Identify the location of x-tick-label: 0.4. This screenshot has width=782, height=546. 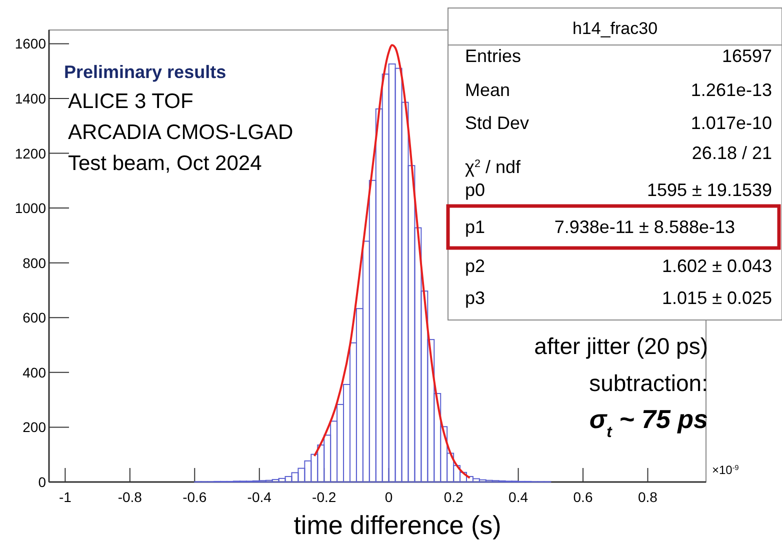
(518, 497).